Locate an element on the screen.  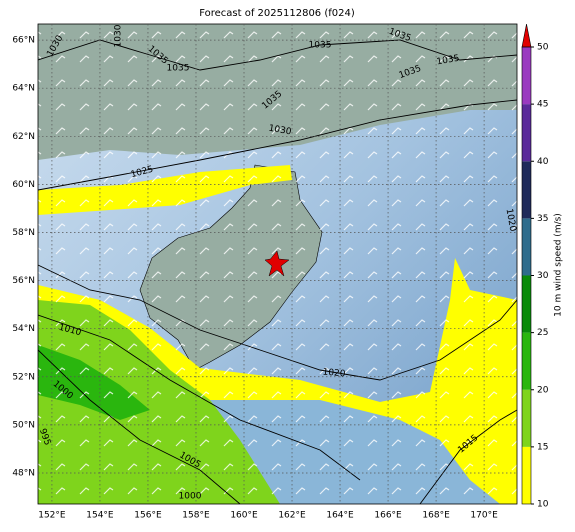
lat-tick-label: 52°N is located at coordinates (23, 377).